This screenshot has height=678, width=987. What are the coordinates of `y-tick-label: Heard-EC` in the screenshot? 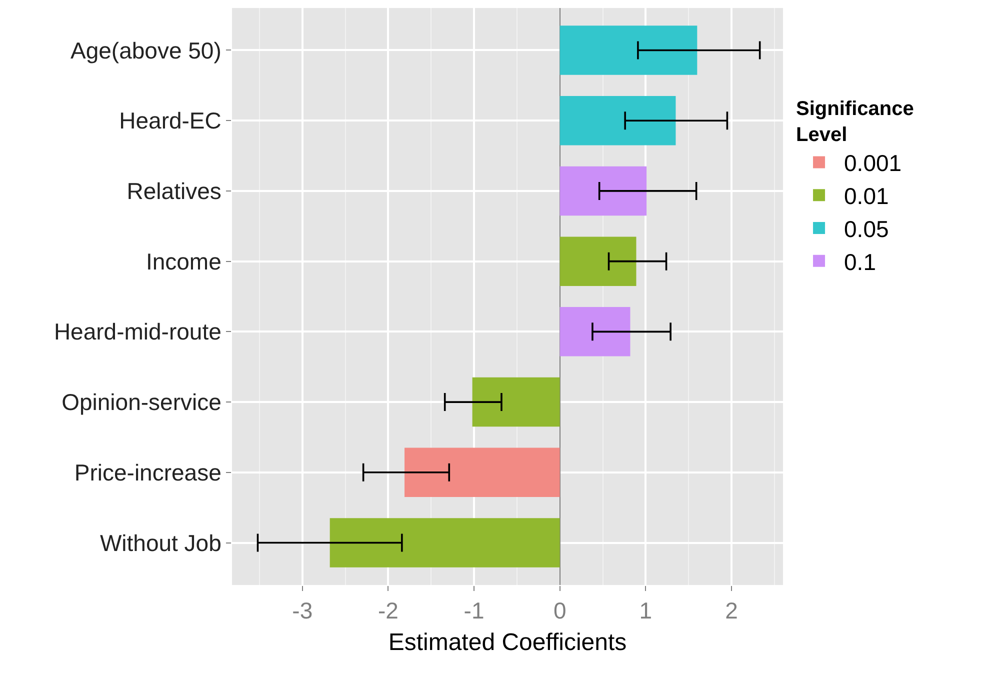 It's located at (170, 121).